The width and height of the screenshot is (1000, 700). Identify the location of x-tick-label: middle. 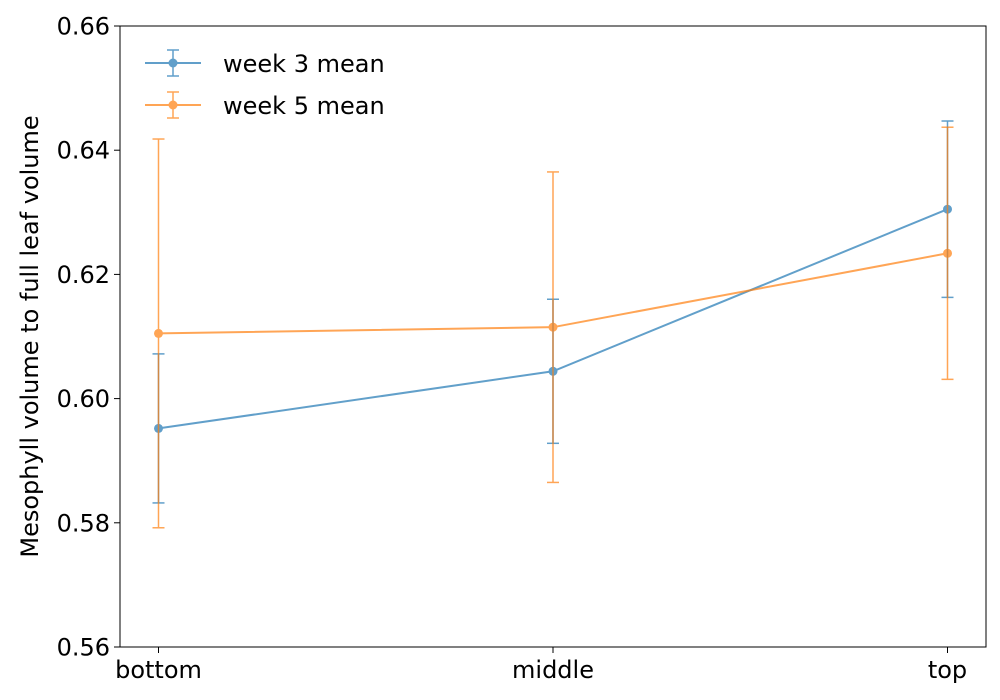
(553, 670).